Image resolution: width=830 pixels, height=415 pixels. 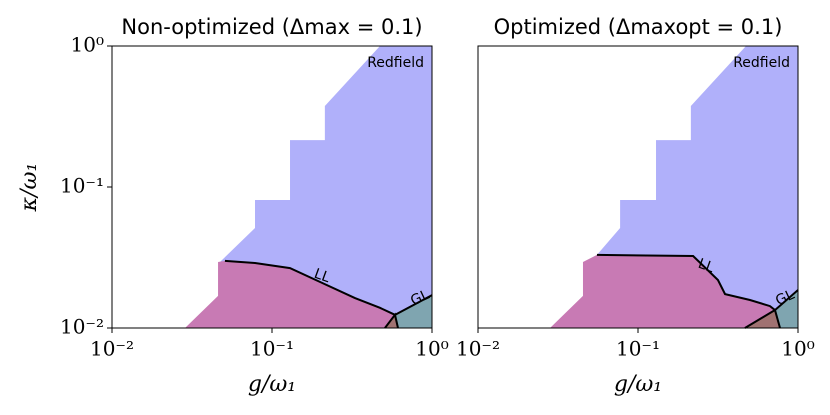 I want to click on chart-title: Non-optimized (Δmax = 0.1), so click(x=271, y=27).